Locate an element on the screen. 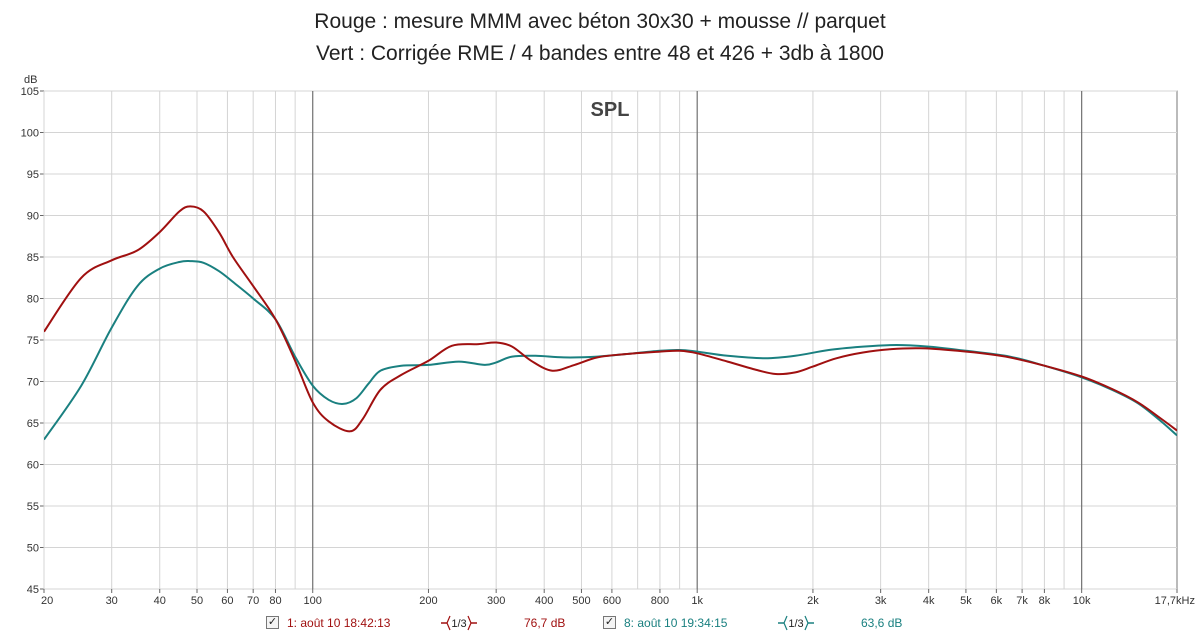 The image size is (1200, 639). x-tick-label: 600 is located at coordinates (612, 601).